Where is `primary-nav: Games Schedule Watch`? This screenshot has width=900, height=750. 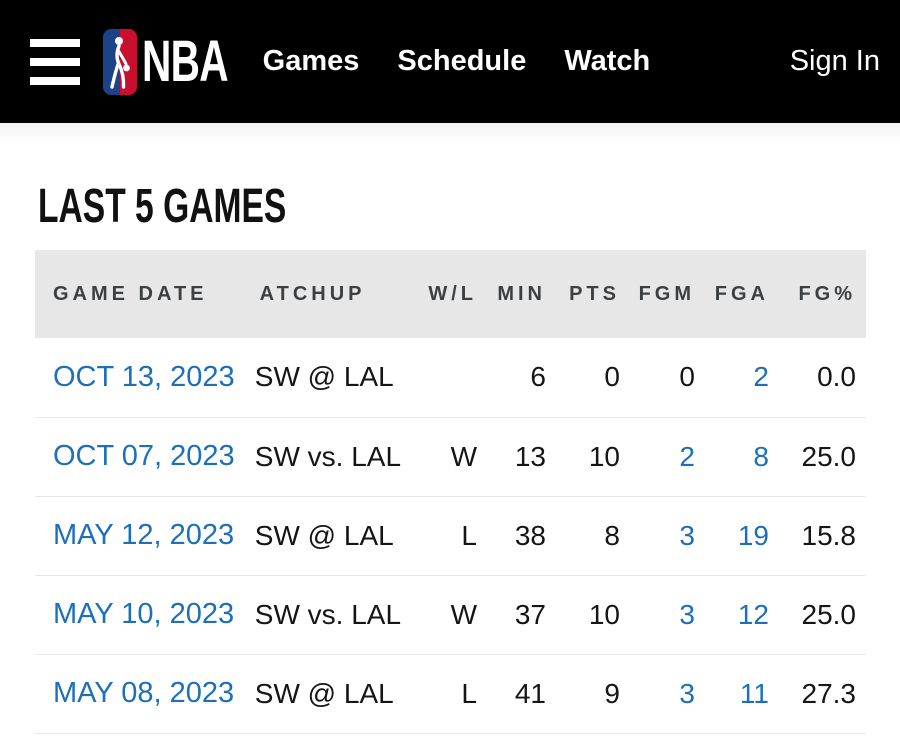
primary-nav: Games Schedule Watch is located at coordinates (457, 61).